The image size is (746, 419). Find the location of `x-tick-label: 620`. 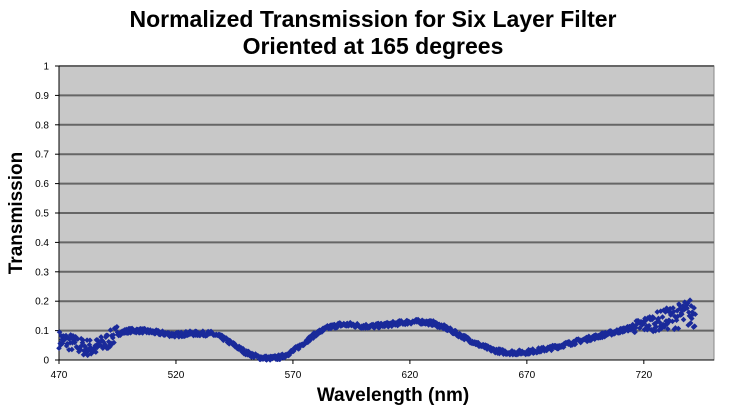

x-tick-label: 620 is located at coordinates (410, 375).